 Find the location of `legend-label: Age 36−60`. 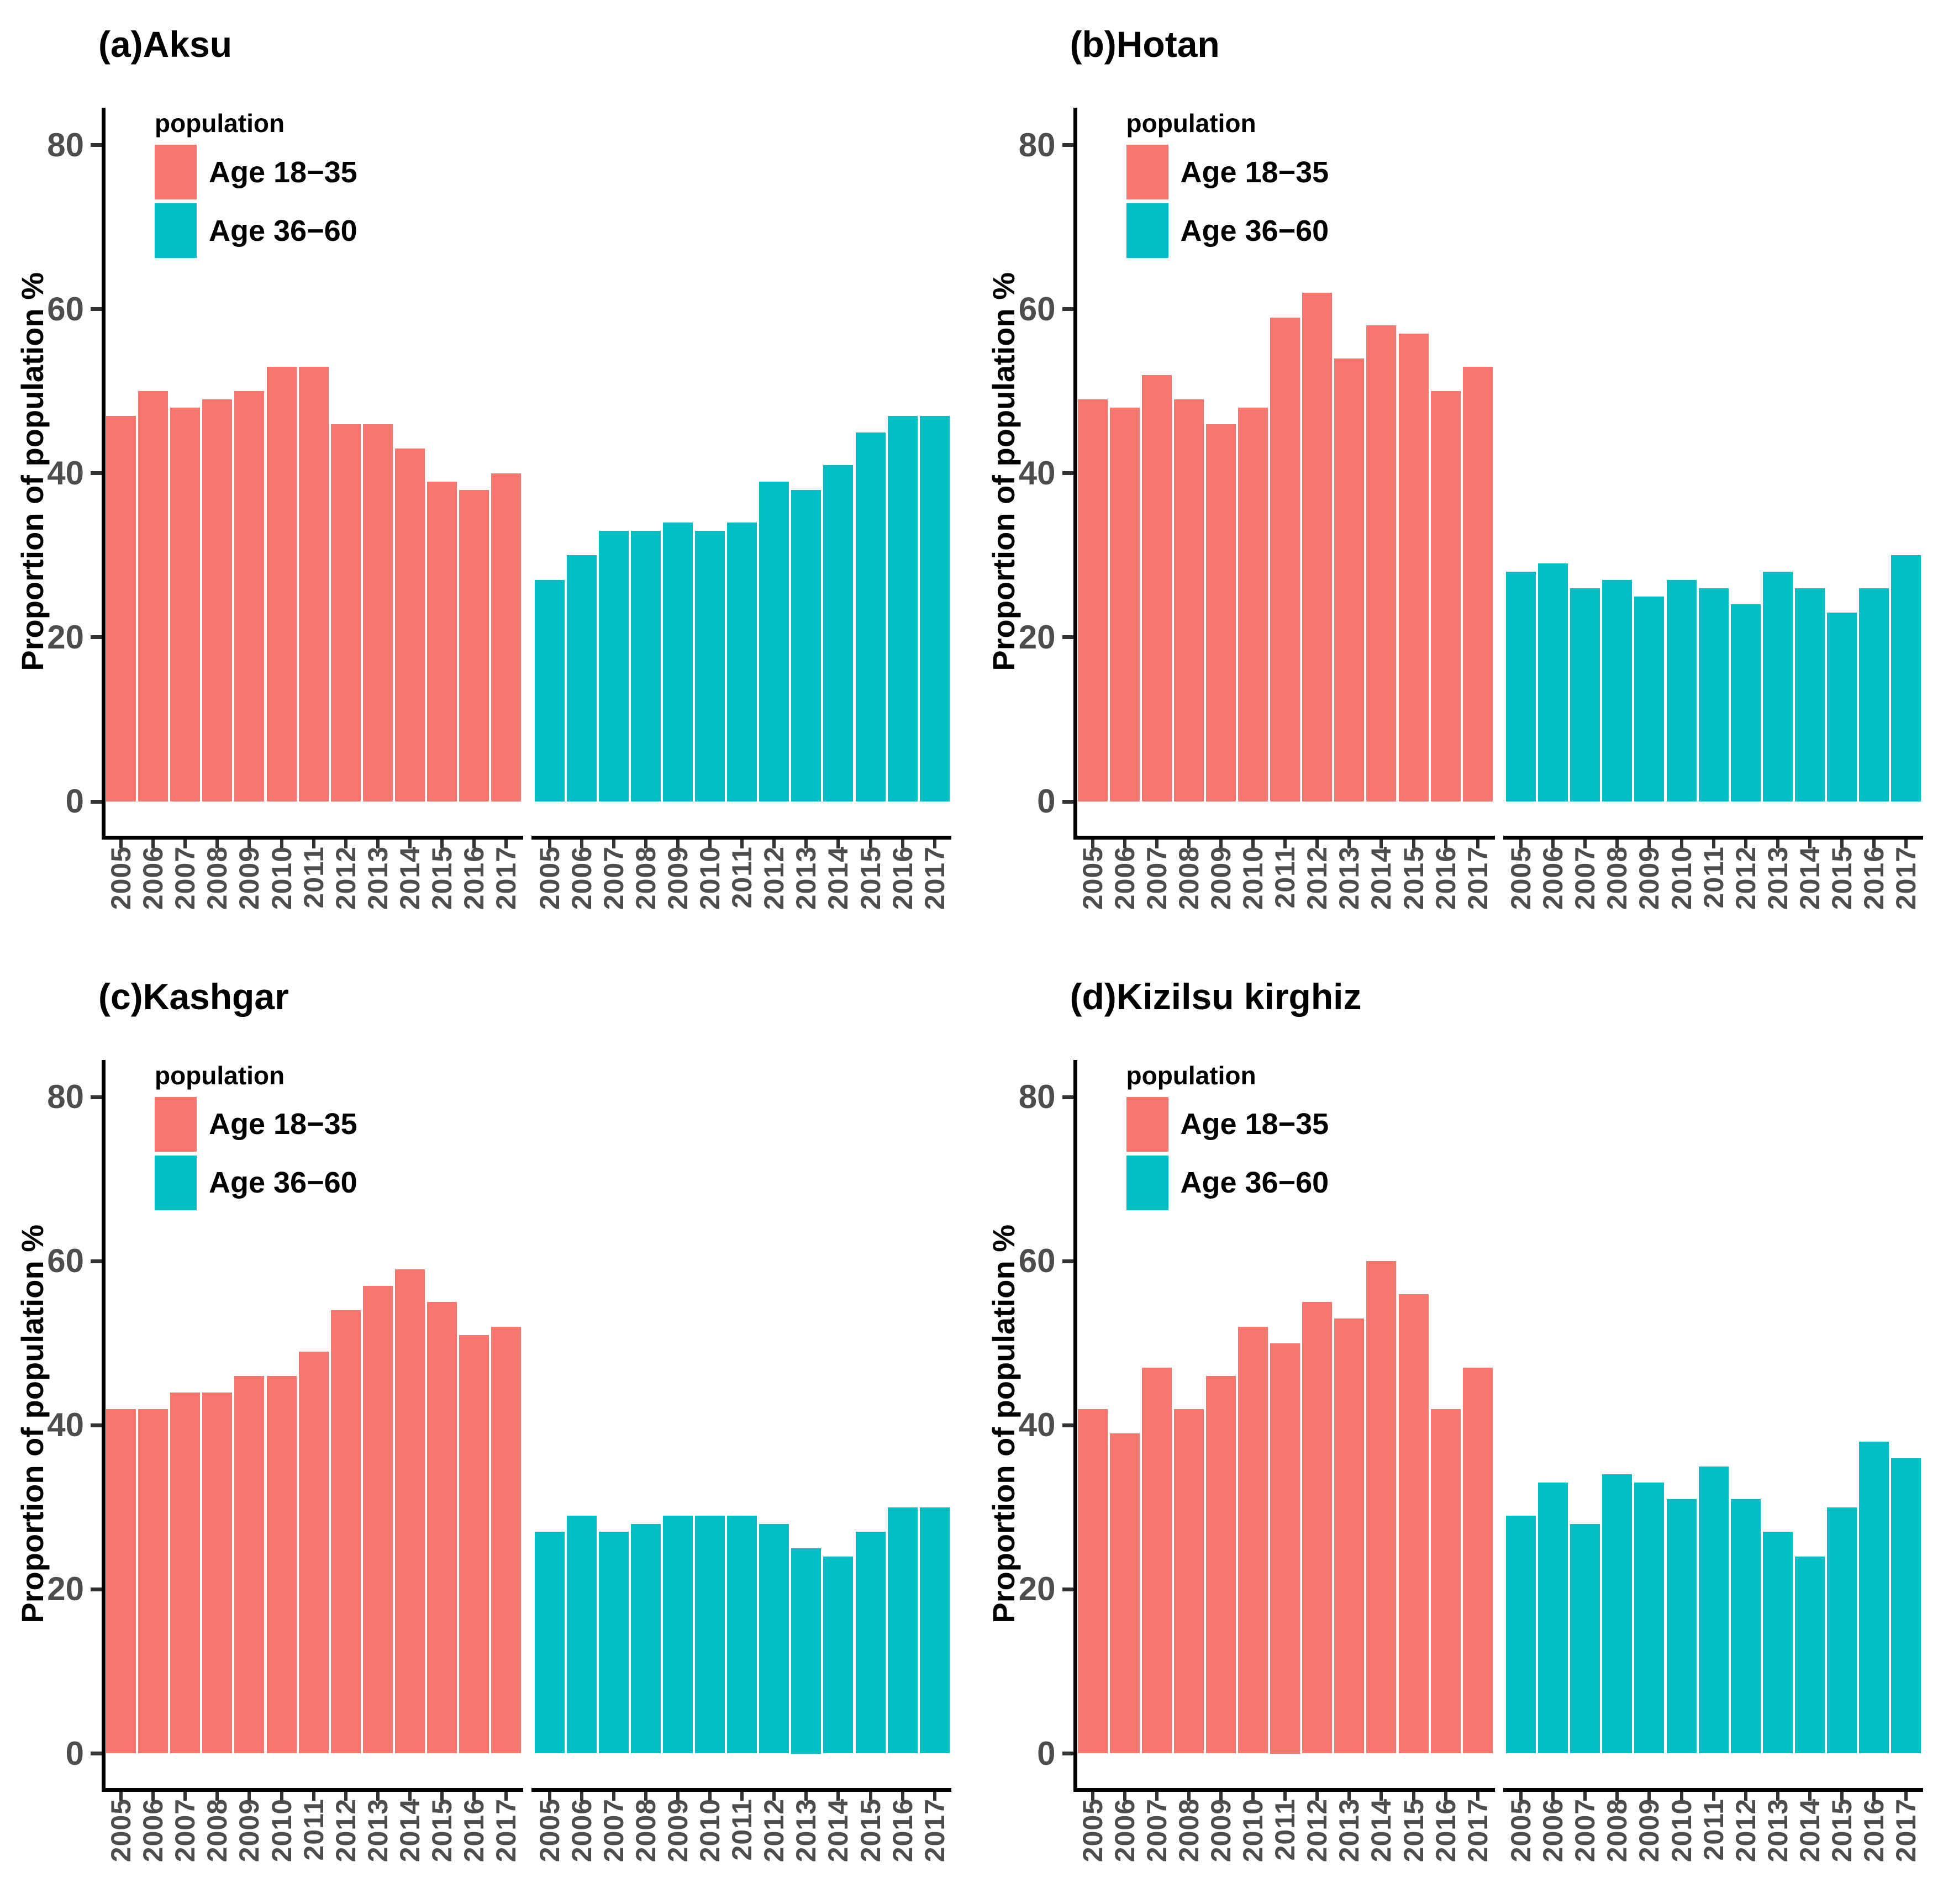

legend-label: Age 36−60 is located at coordinates (1254, 231).